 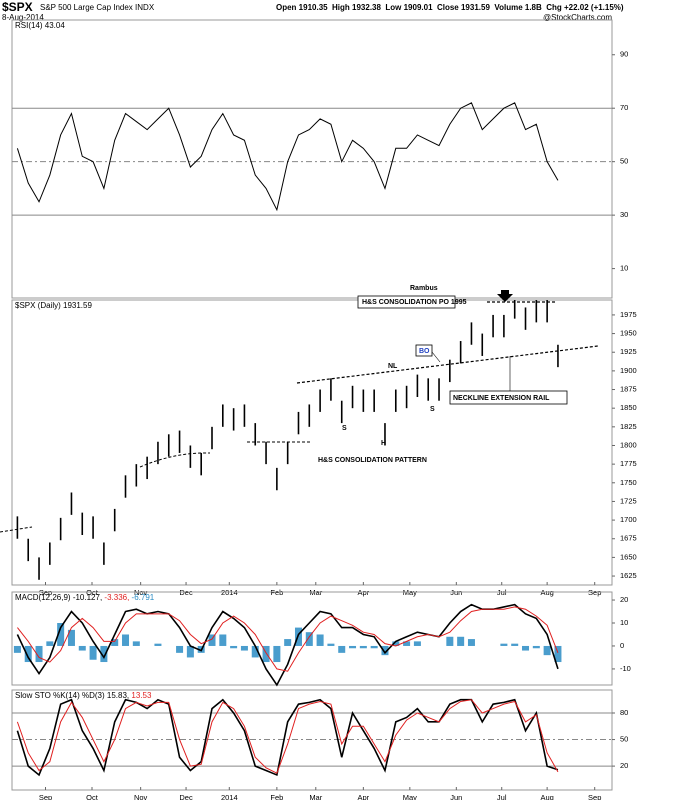 What do you see at coordinates (315, 796) in the screenshot?
I see `x-tick-label: Mar` at bounding box center [315, 796].